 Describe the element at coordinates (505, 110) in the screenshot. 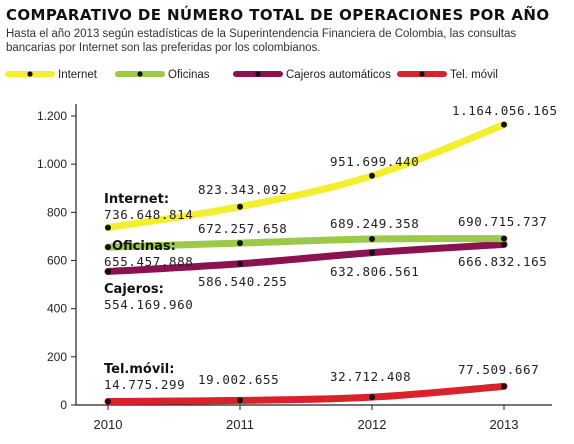

I see `data-label: 1.164.056.165` at that location.